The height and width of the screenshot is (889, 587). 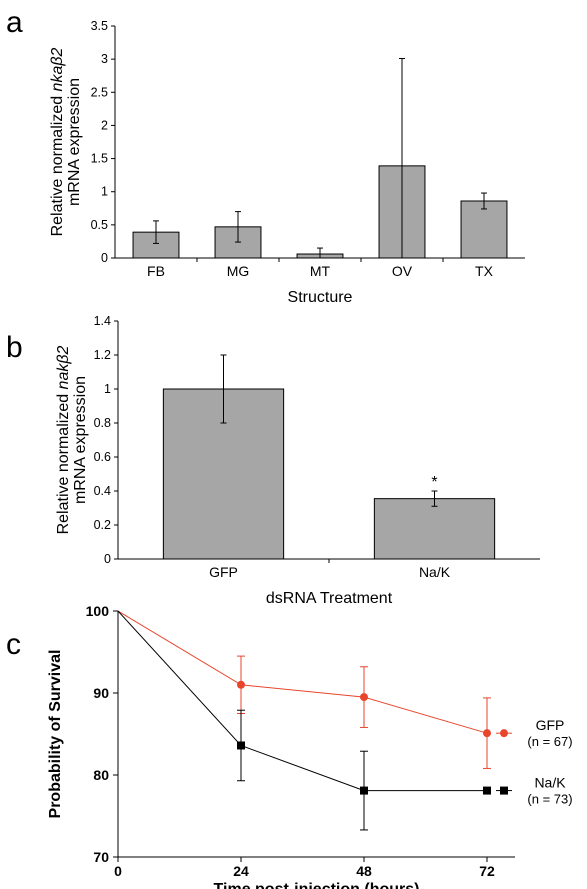 What do you see at coordinates (101, 857) in the screenshot?
I see `y-tick-label: 70` at bounding box center [101, 857].